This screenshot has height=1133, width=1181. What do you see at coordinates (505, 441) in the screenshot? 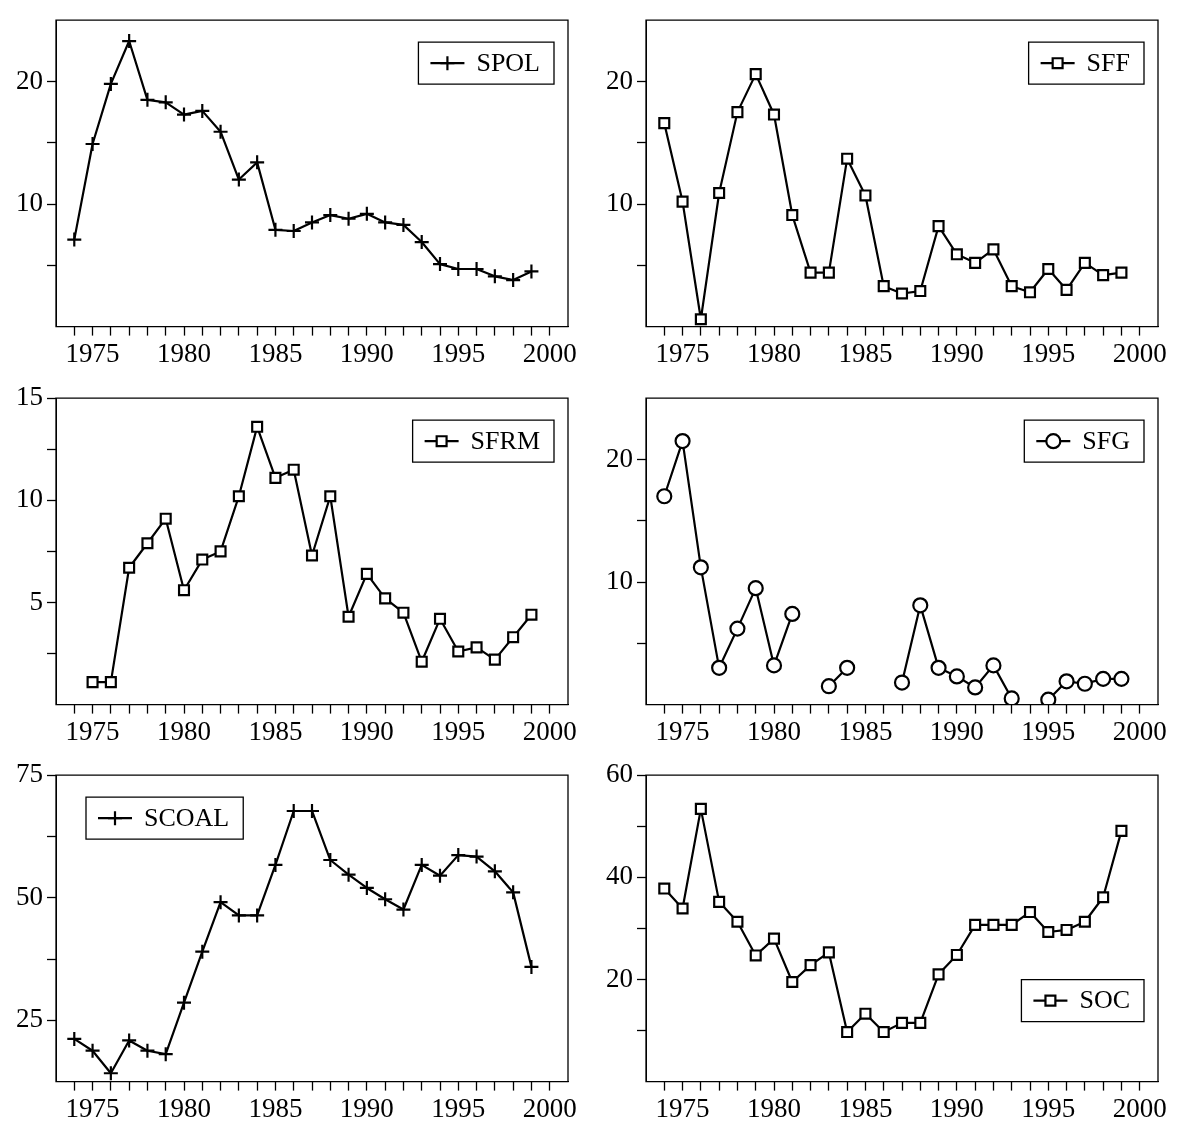
I see `legend-label: SFRM` at bounding box center [505, 441].